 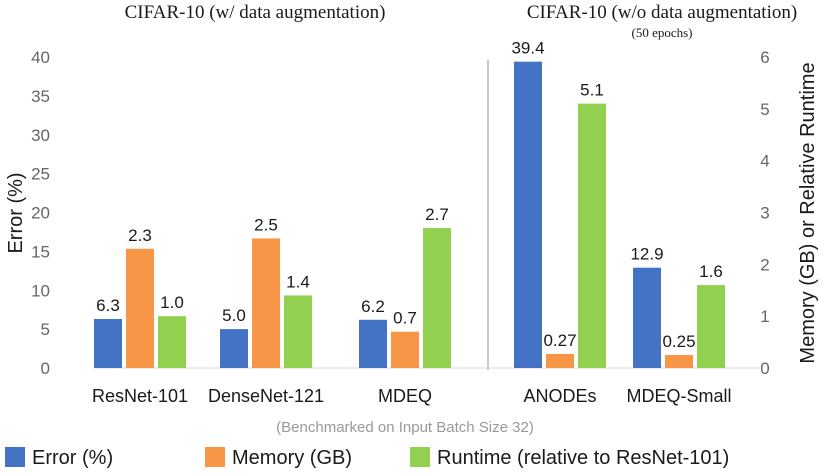 I want to click on bar-label-runtime-3: 2.7, so click(x=437, y=214).